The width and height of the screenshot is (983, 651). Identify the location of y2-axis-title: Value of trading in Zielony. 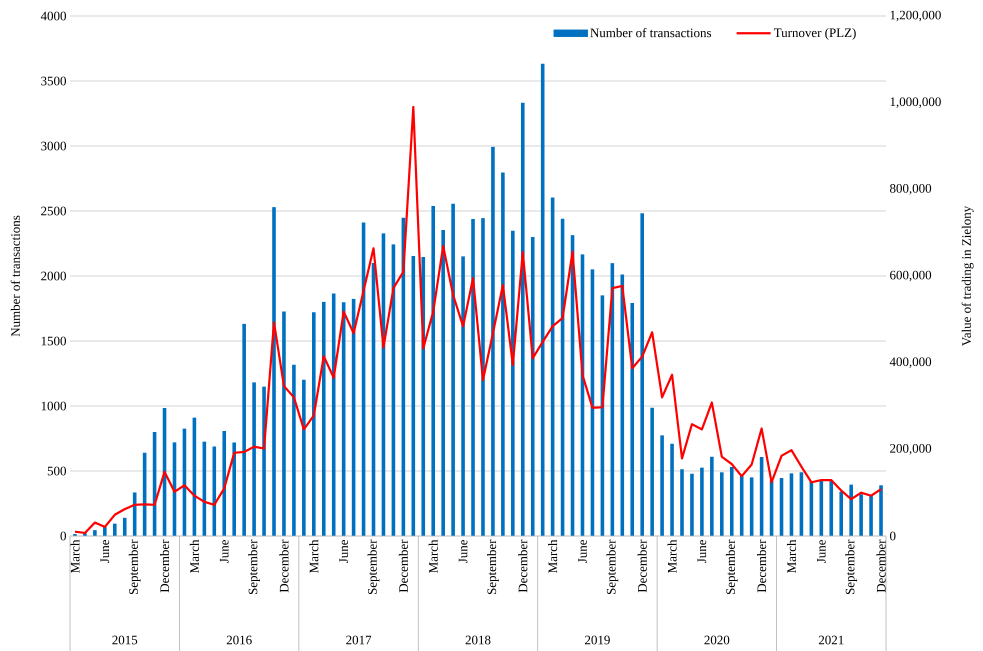
(968, 276).